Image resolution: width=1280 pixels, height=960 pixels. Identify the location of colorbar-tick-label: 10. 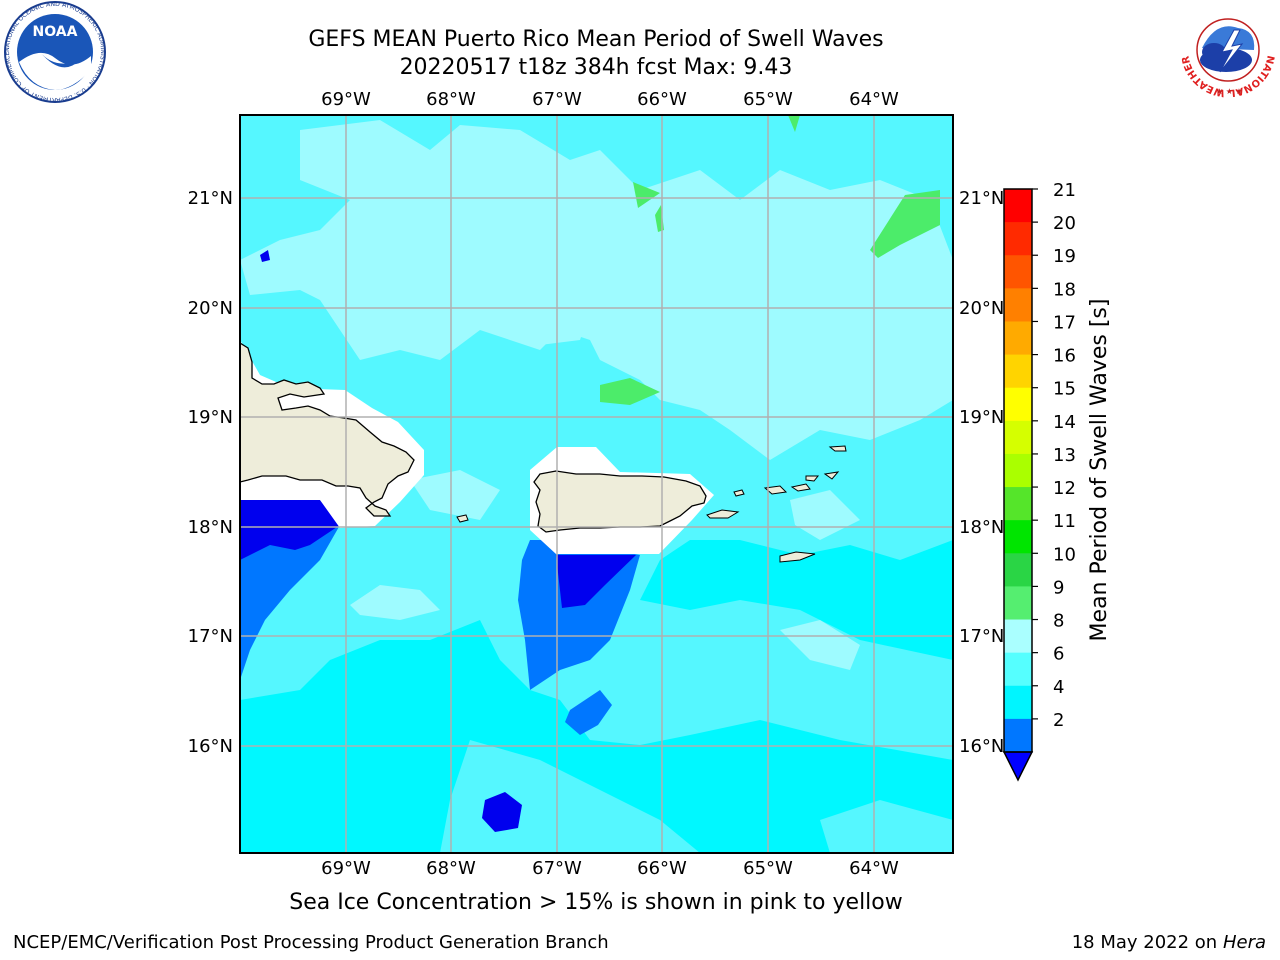
(1064, 554).